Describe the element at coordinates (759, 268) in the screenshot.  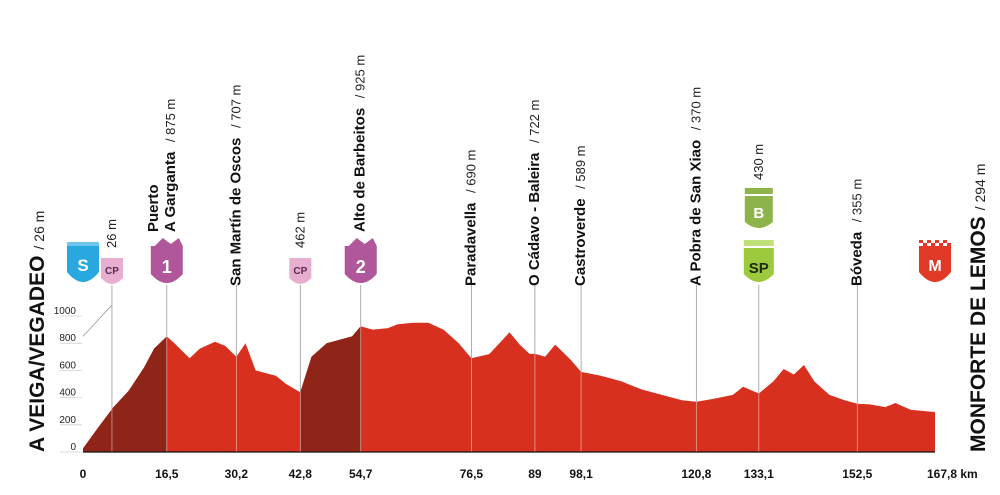
I see `sprint-badge-label: SP` at that location.